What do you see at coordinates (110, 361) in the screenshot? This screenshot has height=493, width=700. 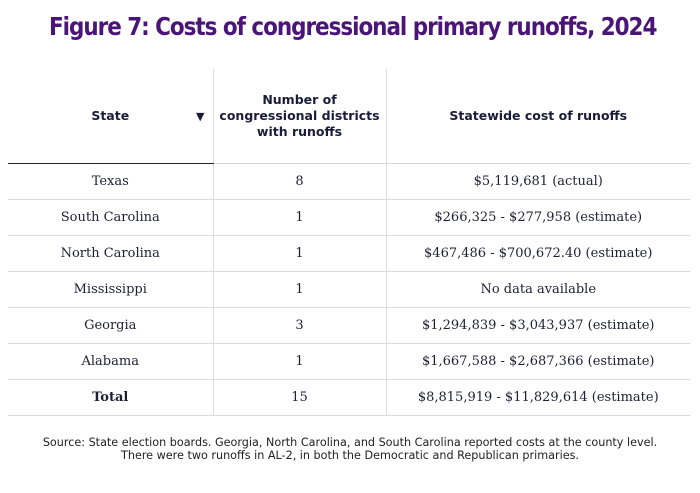 I see `state-cell: Alabama` at bounding box center [110, 361].